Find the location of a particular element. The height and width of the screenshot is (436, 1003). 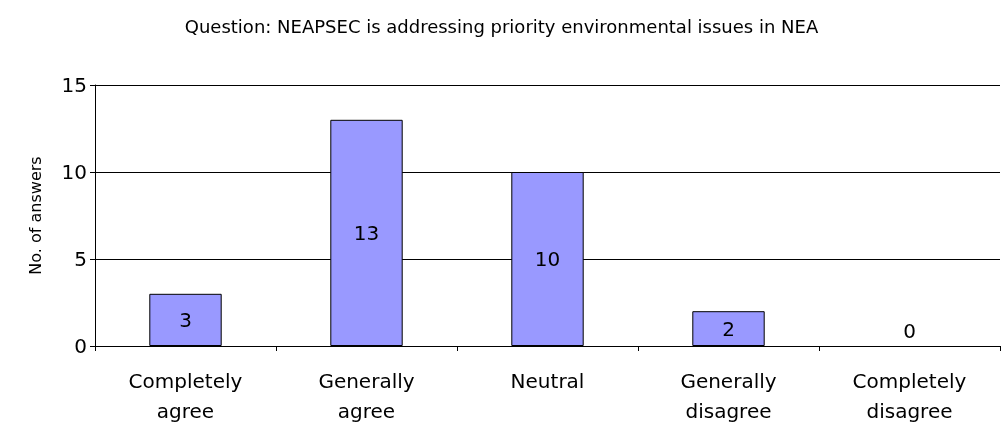

y-tick-label: 15 is located at coordinates (74, 85).